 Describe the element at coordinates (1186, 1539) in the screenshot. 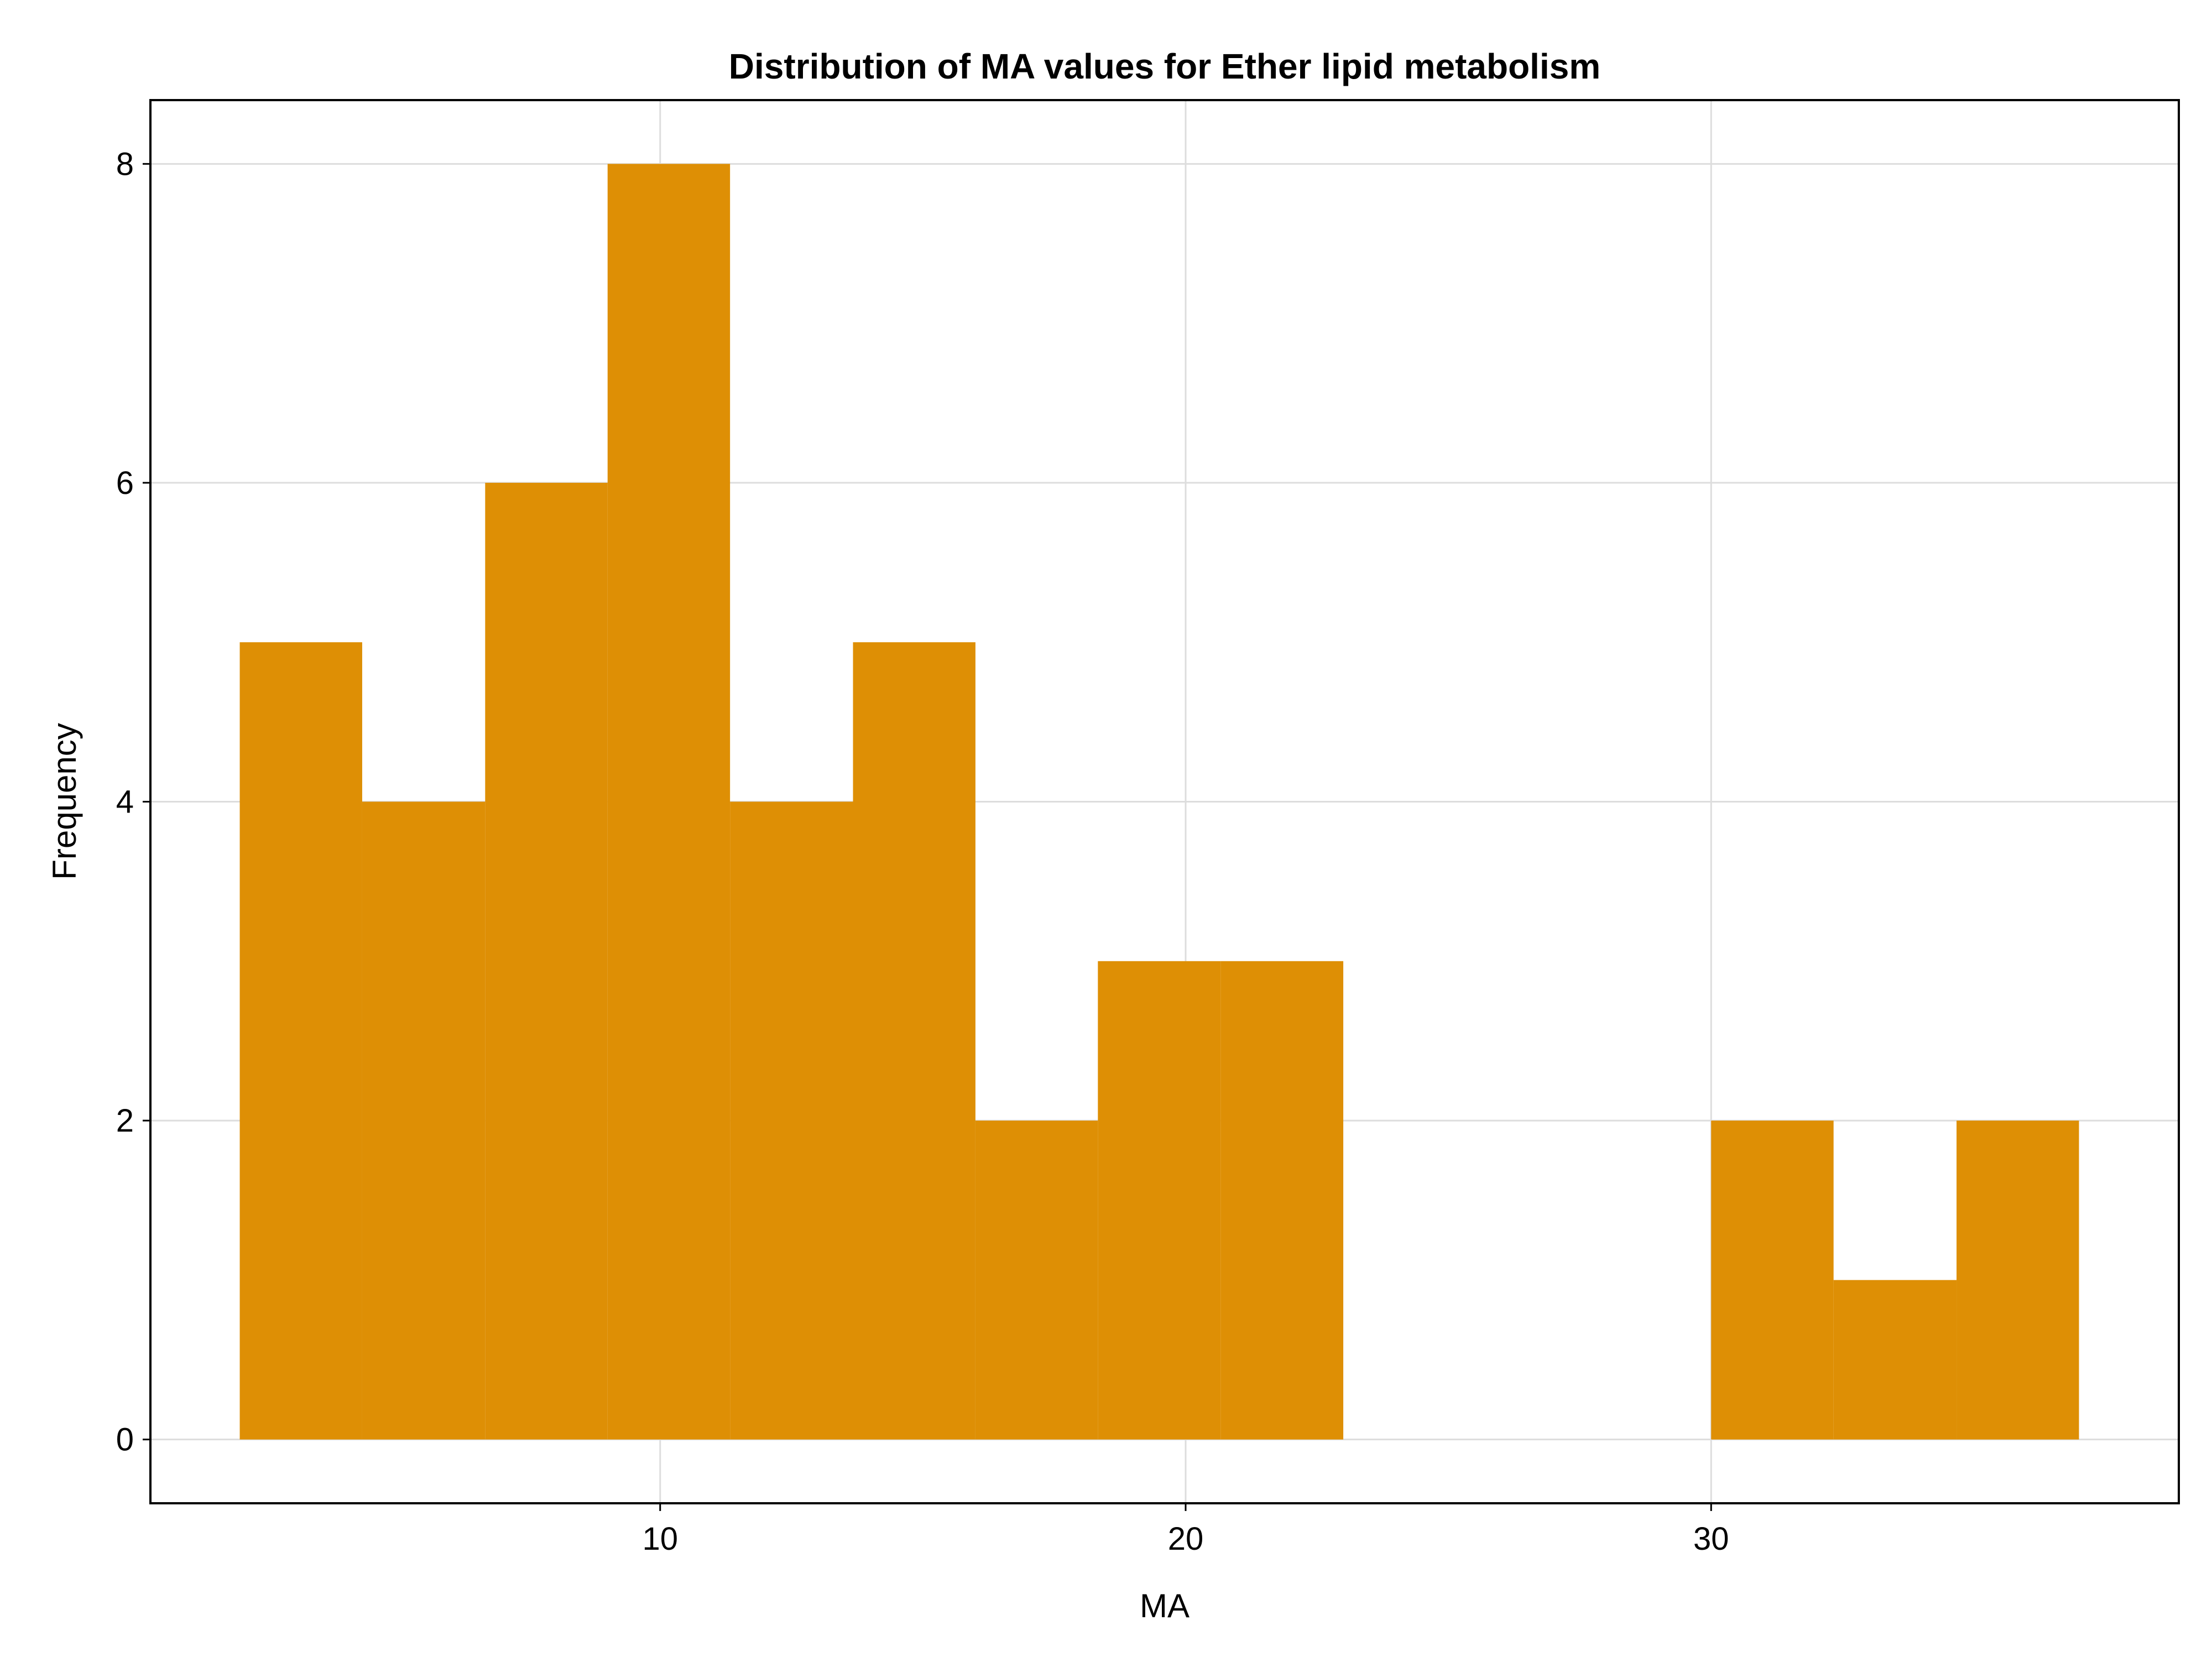

I see `x-tick-label: 20` at that location.